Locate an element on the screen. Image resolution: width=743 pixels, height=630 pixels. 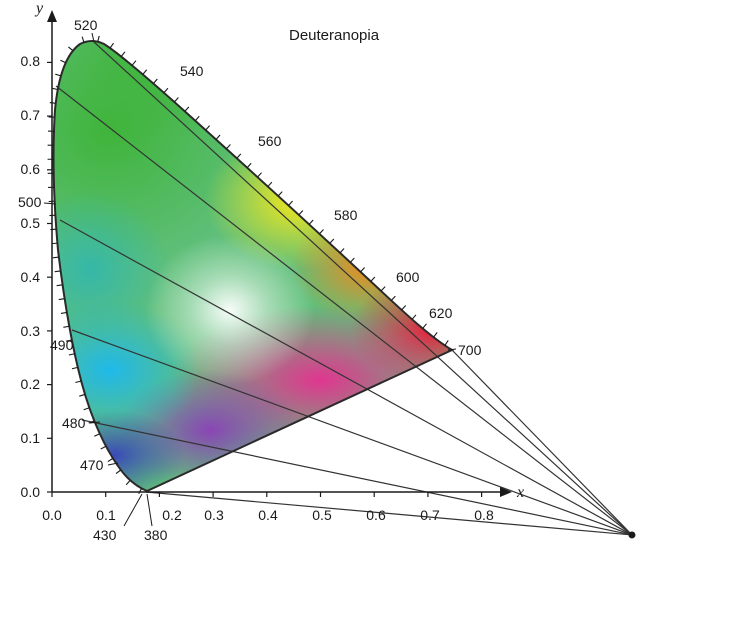
y-tick-labels: 0.0 0.1 0.2 0.3 0.4 0.5 0.6 0.7 0.8 is located at coordinates (31, 276).